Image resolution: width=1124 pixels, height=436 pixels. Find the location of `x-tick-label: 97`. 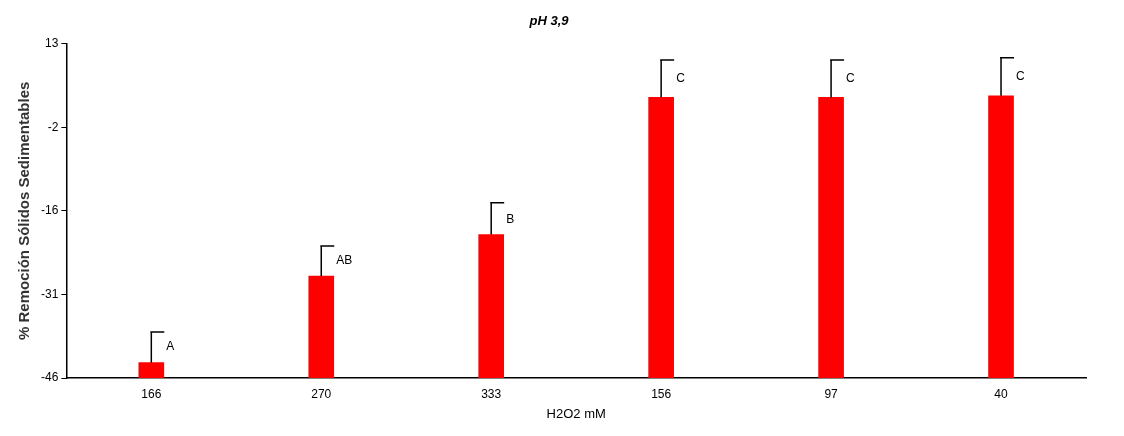

x-tick-label: 97 is located at coordinates (831, 393).